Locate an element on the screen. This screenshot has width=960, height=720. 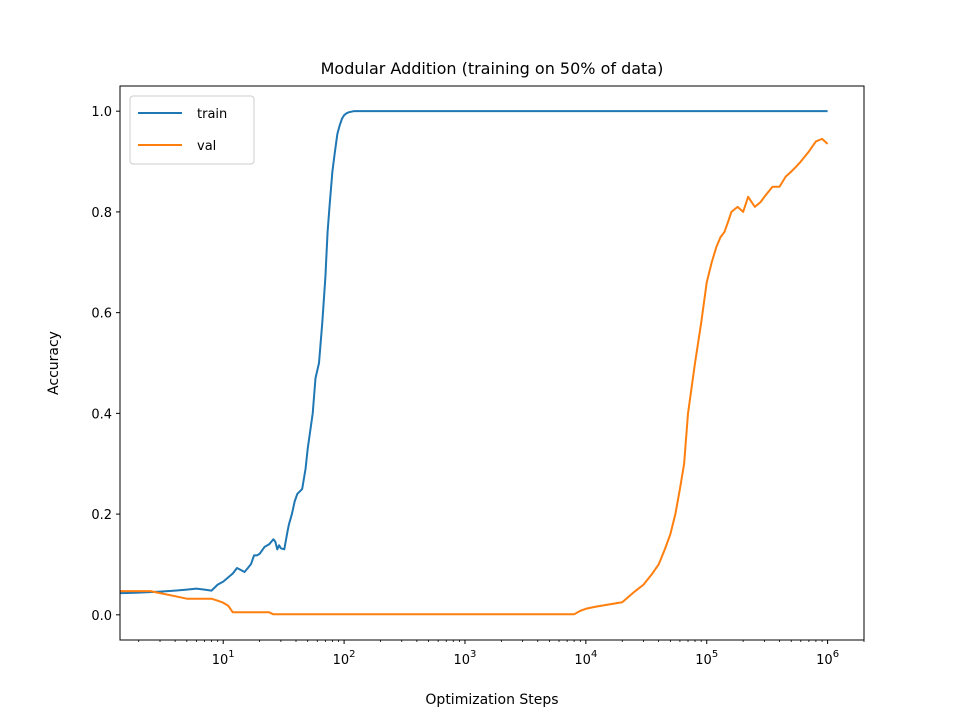
y-tick-label: 0.8 is located at coordinates (101, 213).